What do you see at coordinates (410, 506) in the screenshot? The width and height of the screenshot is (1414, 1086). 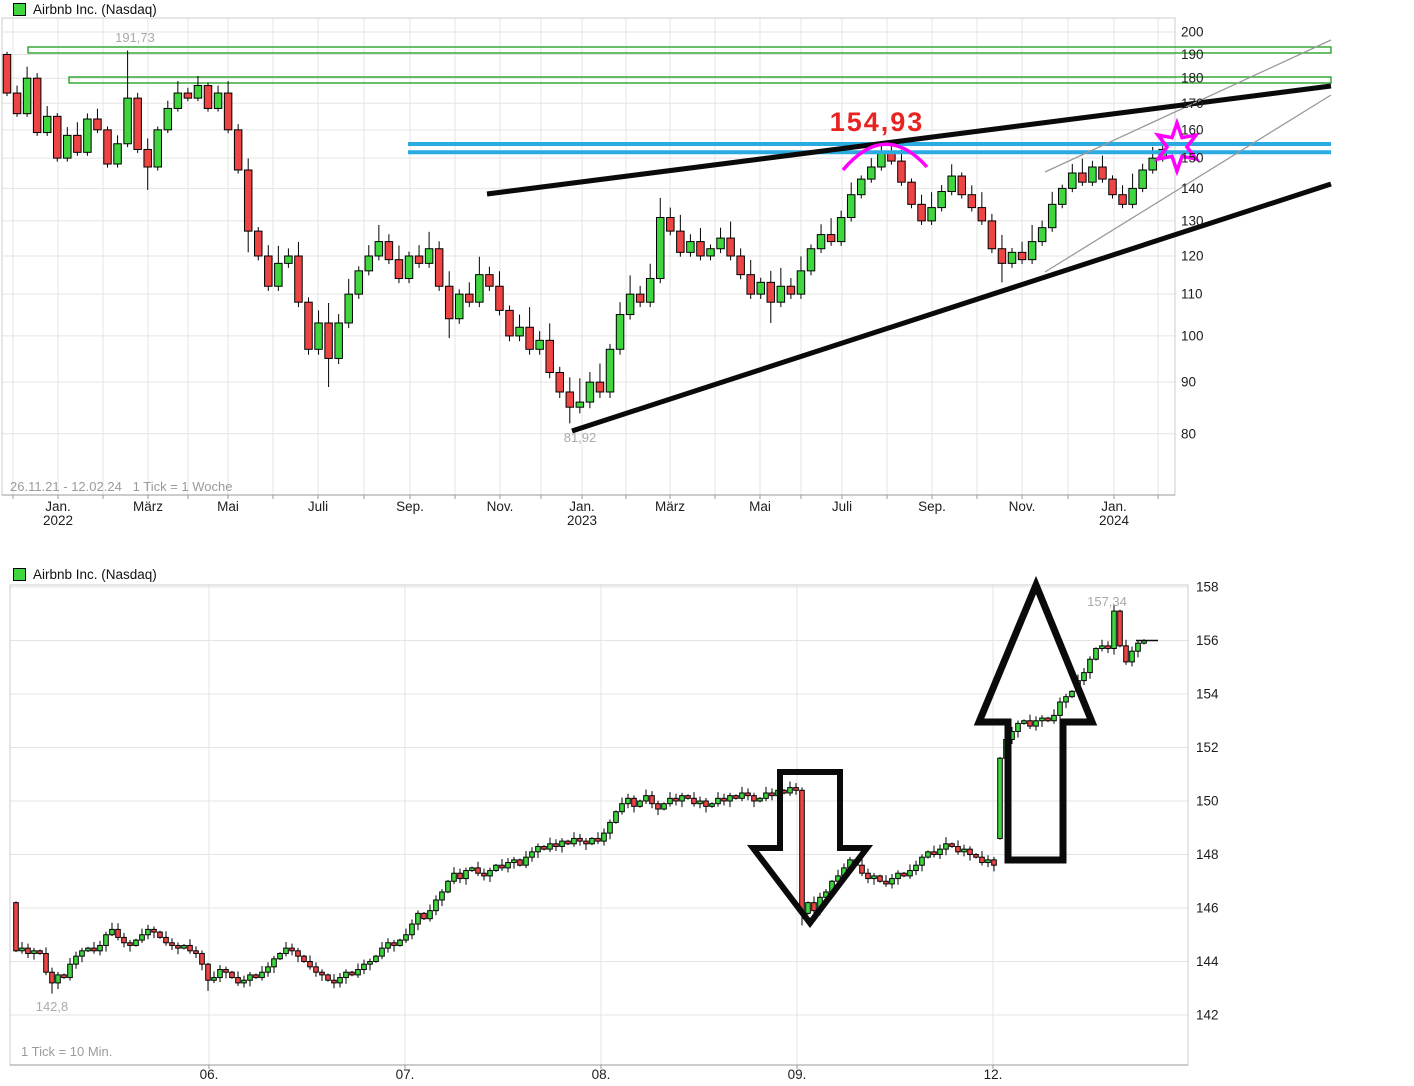 I see `x-axis-tick-label: Sep.` at bounding box center [410, 506].